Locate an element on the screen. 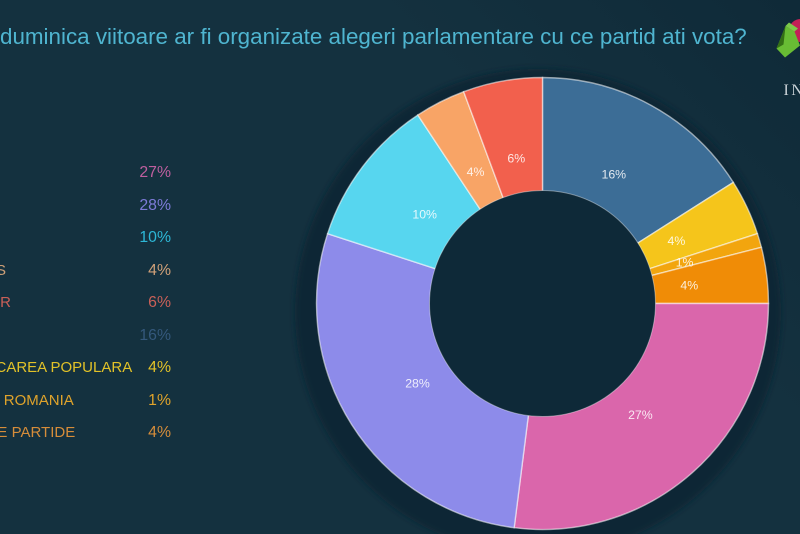  svg-text: 27% is located at coordinates (640, 415).